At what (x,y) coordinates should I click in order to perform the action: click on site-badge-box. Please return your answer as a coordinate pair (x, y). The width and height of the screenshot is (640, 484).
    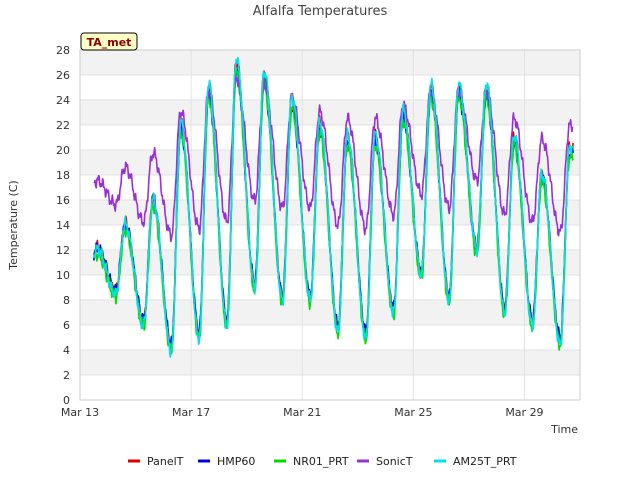
    Looking at the image, I should click on (109, 41).